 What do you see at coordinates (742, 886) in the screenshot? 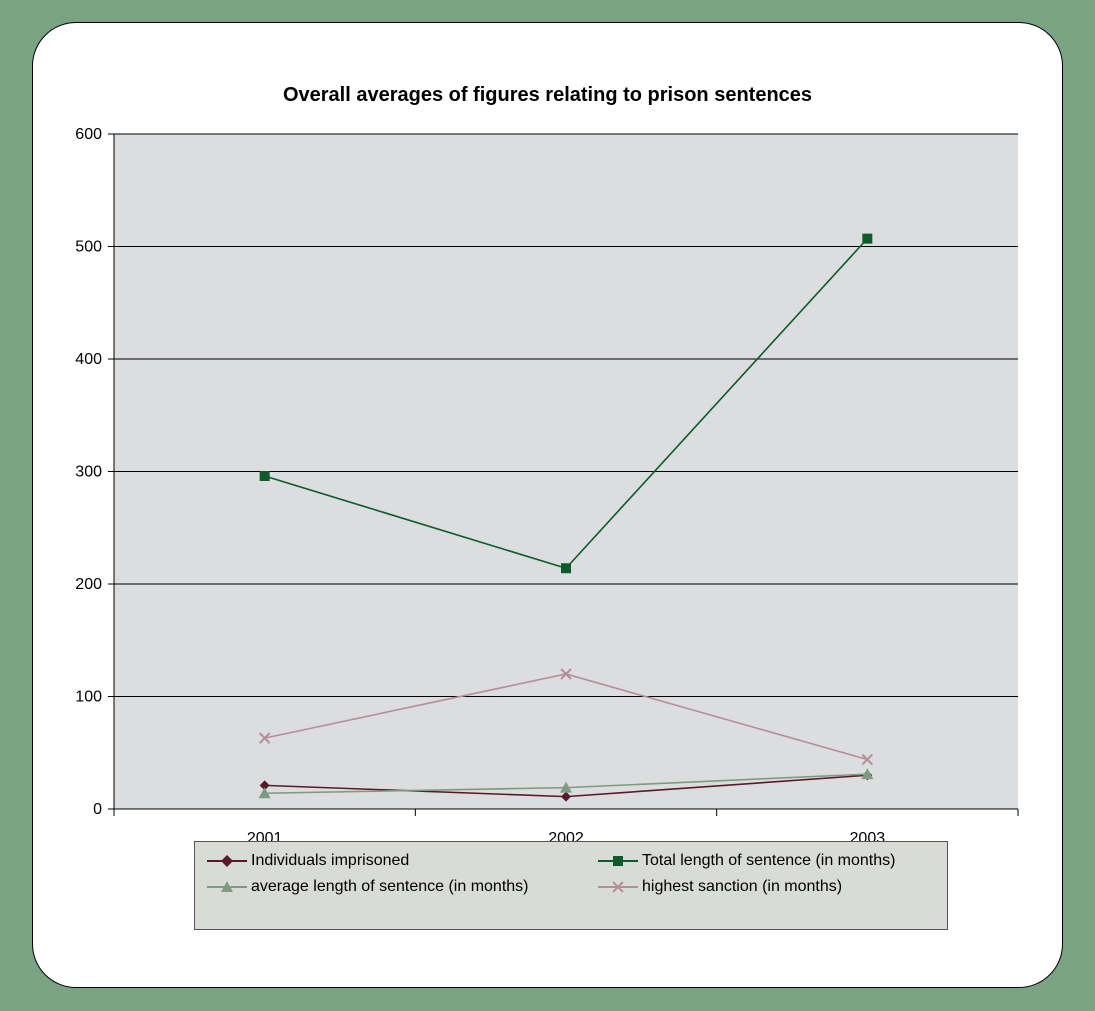
I see `legend-label: highest sanction (in months)` at bounding box center [742, 886].